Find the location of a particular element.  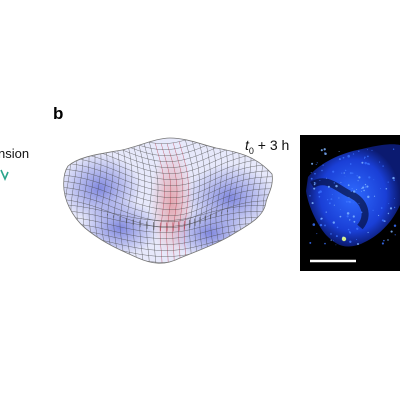

microscopy-image is located at coordinates (350, 203).